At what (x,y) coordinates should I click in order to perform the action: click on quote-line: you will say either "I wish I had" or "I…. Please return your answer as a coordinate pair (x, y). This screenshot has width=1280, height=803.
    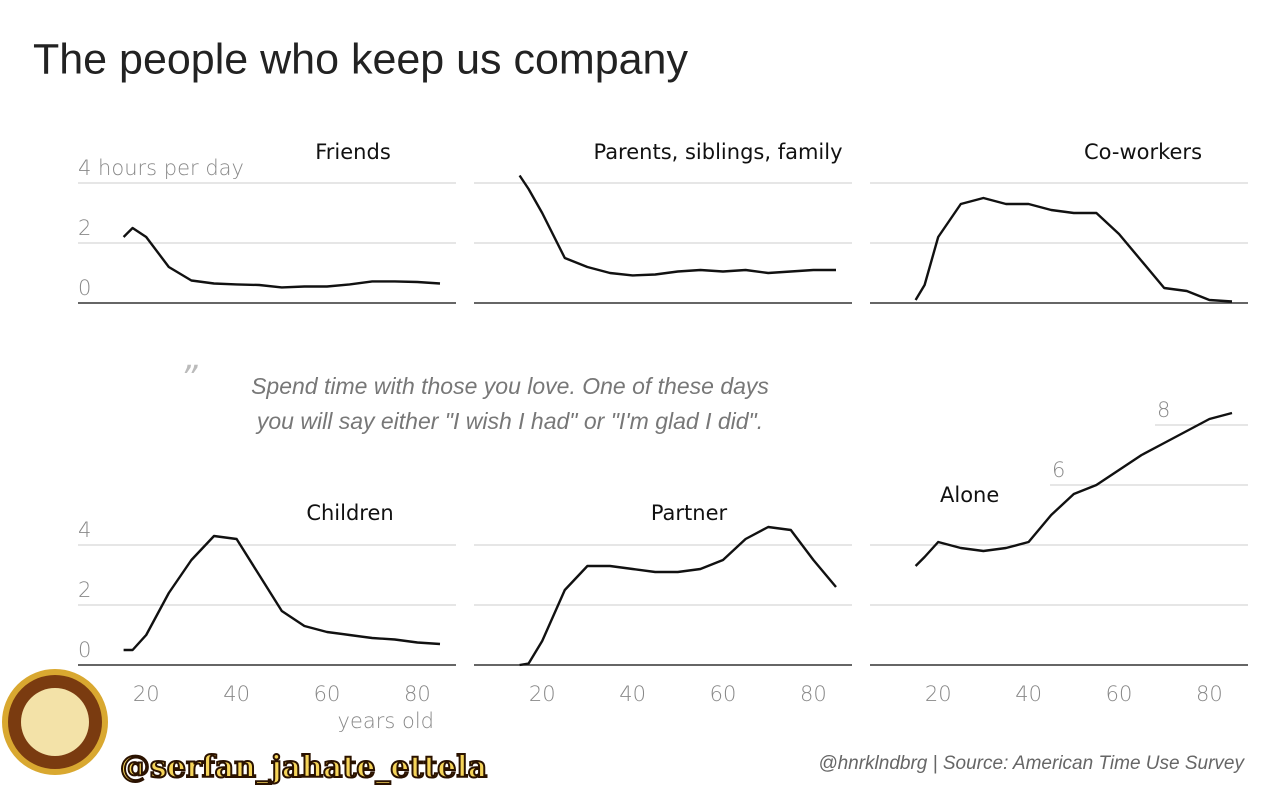
    Looking at the image, I should click on (509, 421).